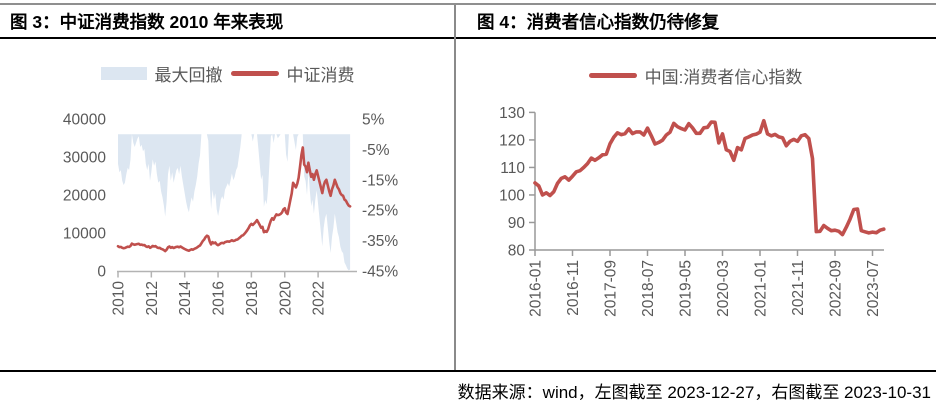 This screenshot has width=936, height=410. I want to click on left-chart-y-tick-label: 40000, so click(84, 120).